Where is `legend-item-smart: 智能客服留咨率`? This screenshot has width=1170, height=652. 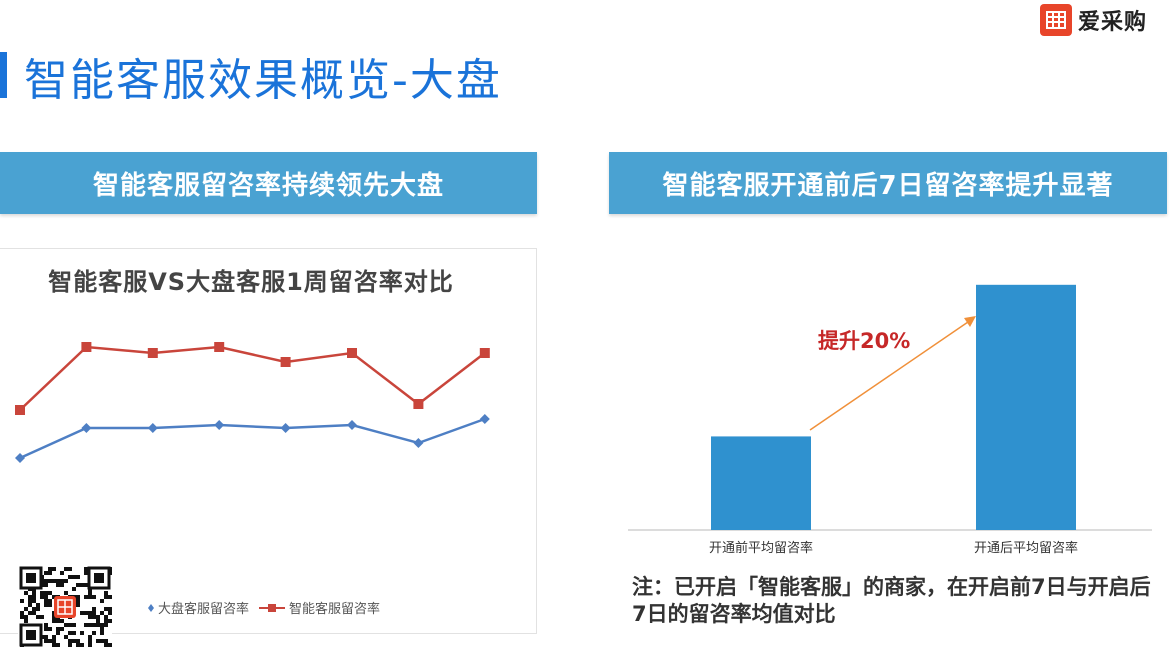
legend-item-smart: 智能客服留咨率 is located at coordinates (319, 607).